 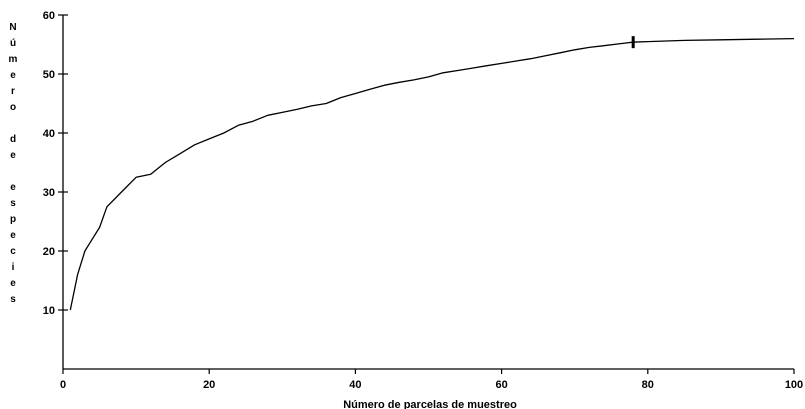 I want to click on y-axis-title-char: m, so click(x=13, y=59).